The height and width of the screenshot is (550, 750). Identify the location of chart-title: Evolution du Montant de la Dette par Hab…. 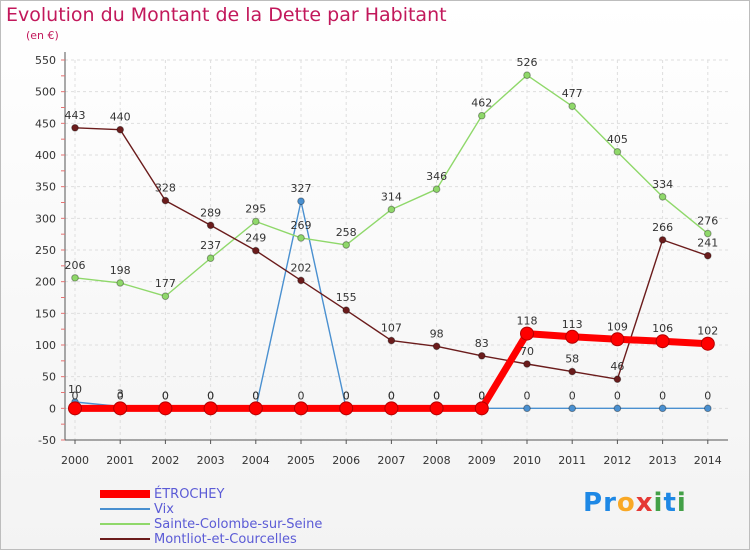
(226, 15).